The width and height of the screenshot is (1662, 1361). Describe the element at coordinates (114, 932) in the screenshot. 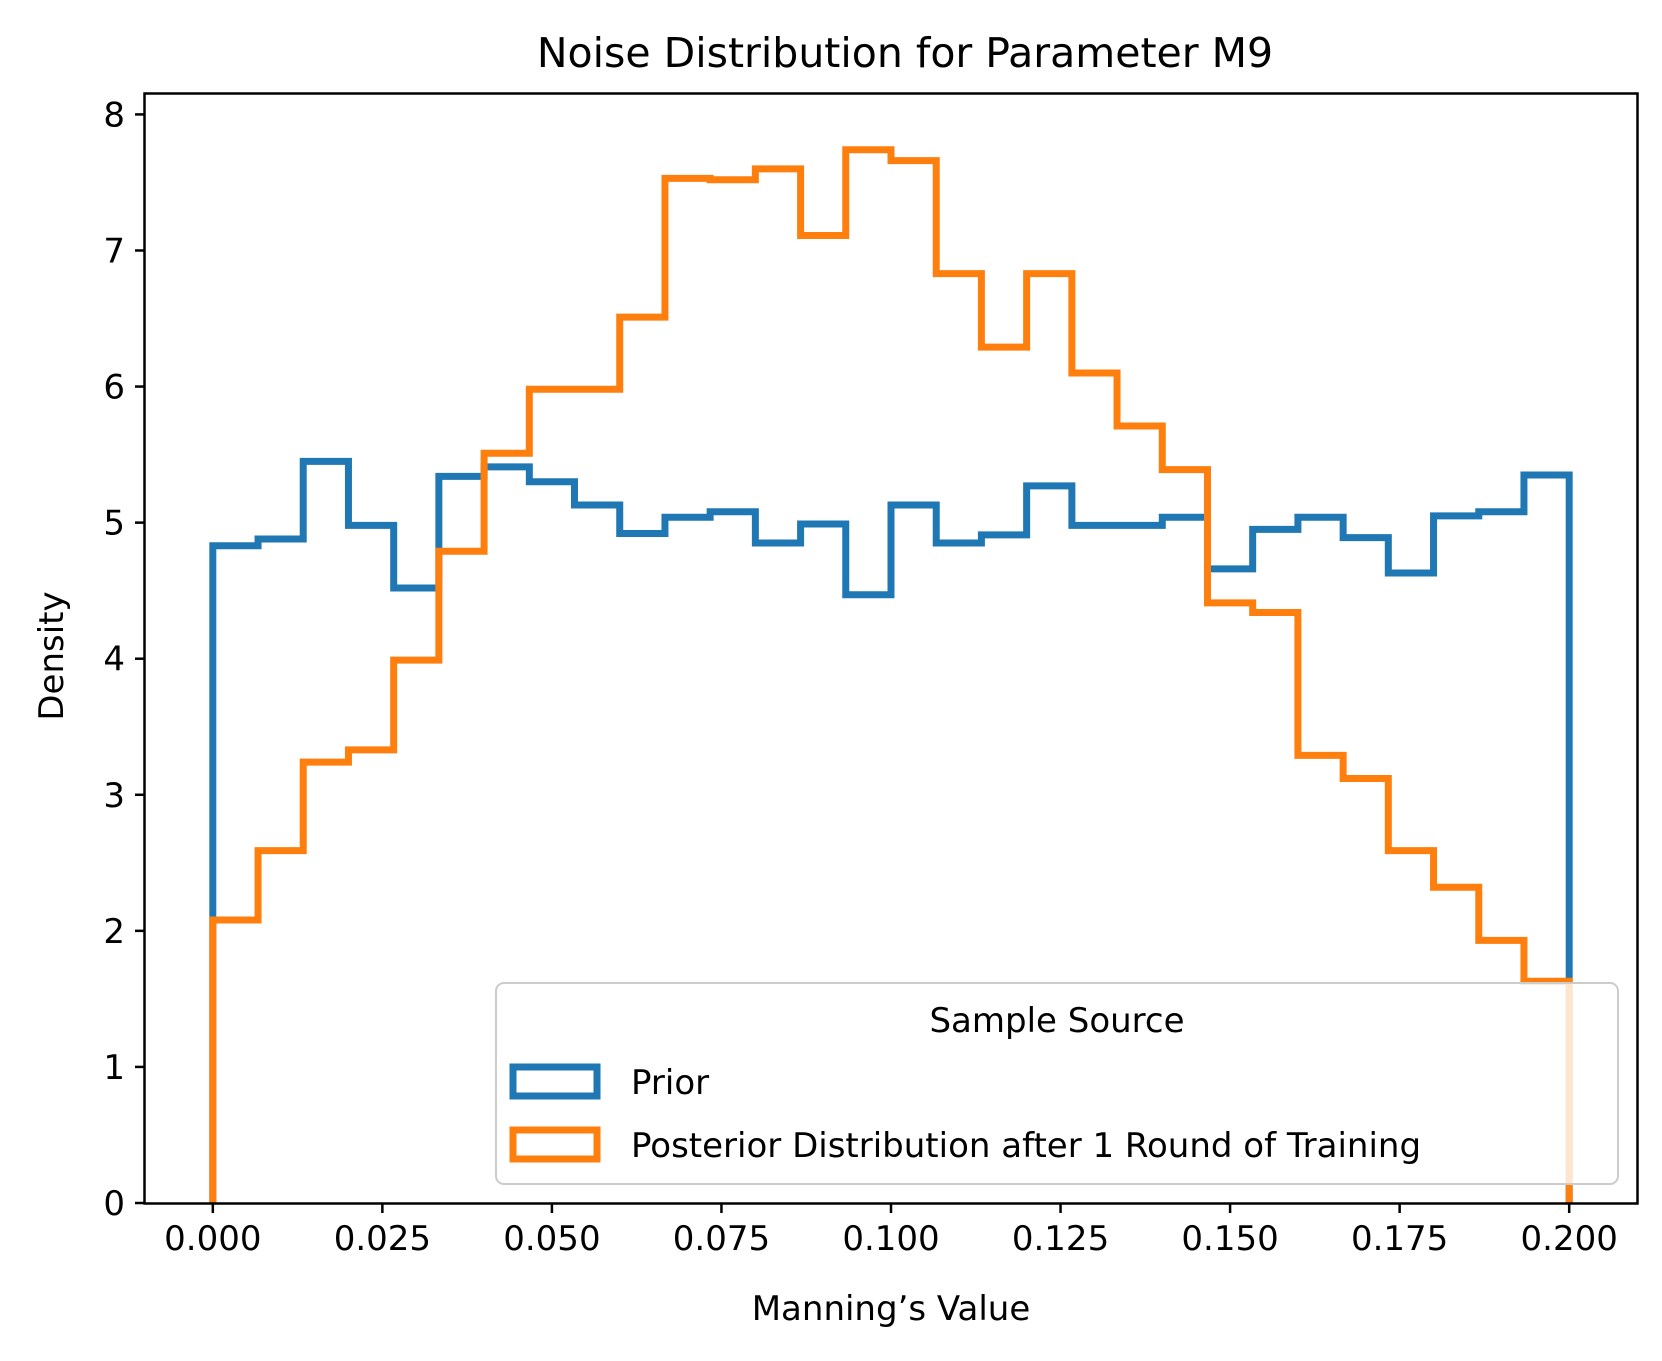

I see `y-tick-label: 2` at that location.